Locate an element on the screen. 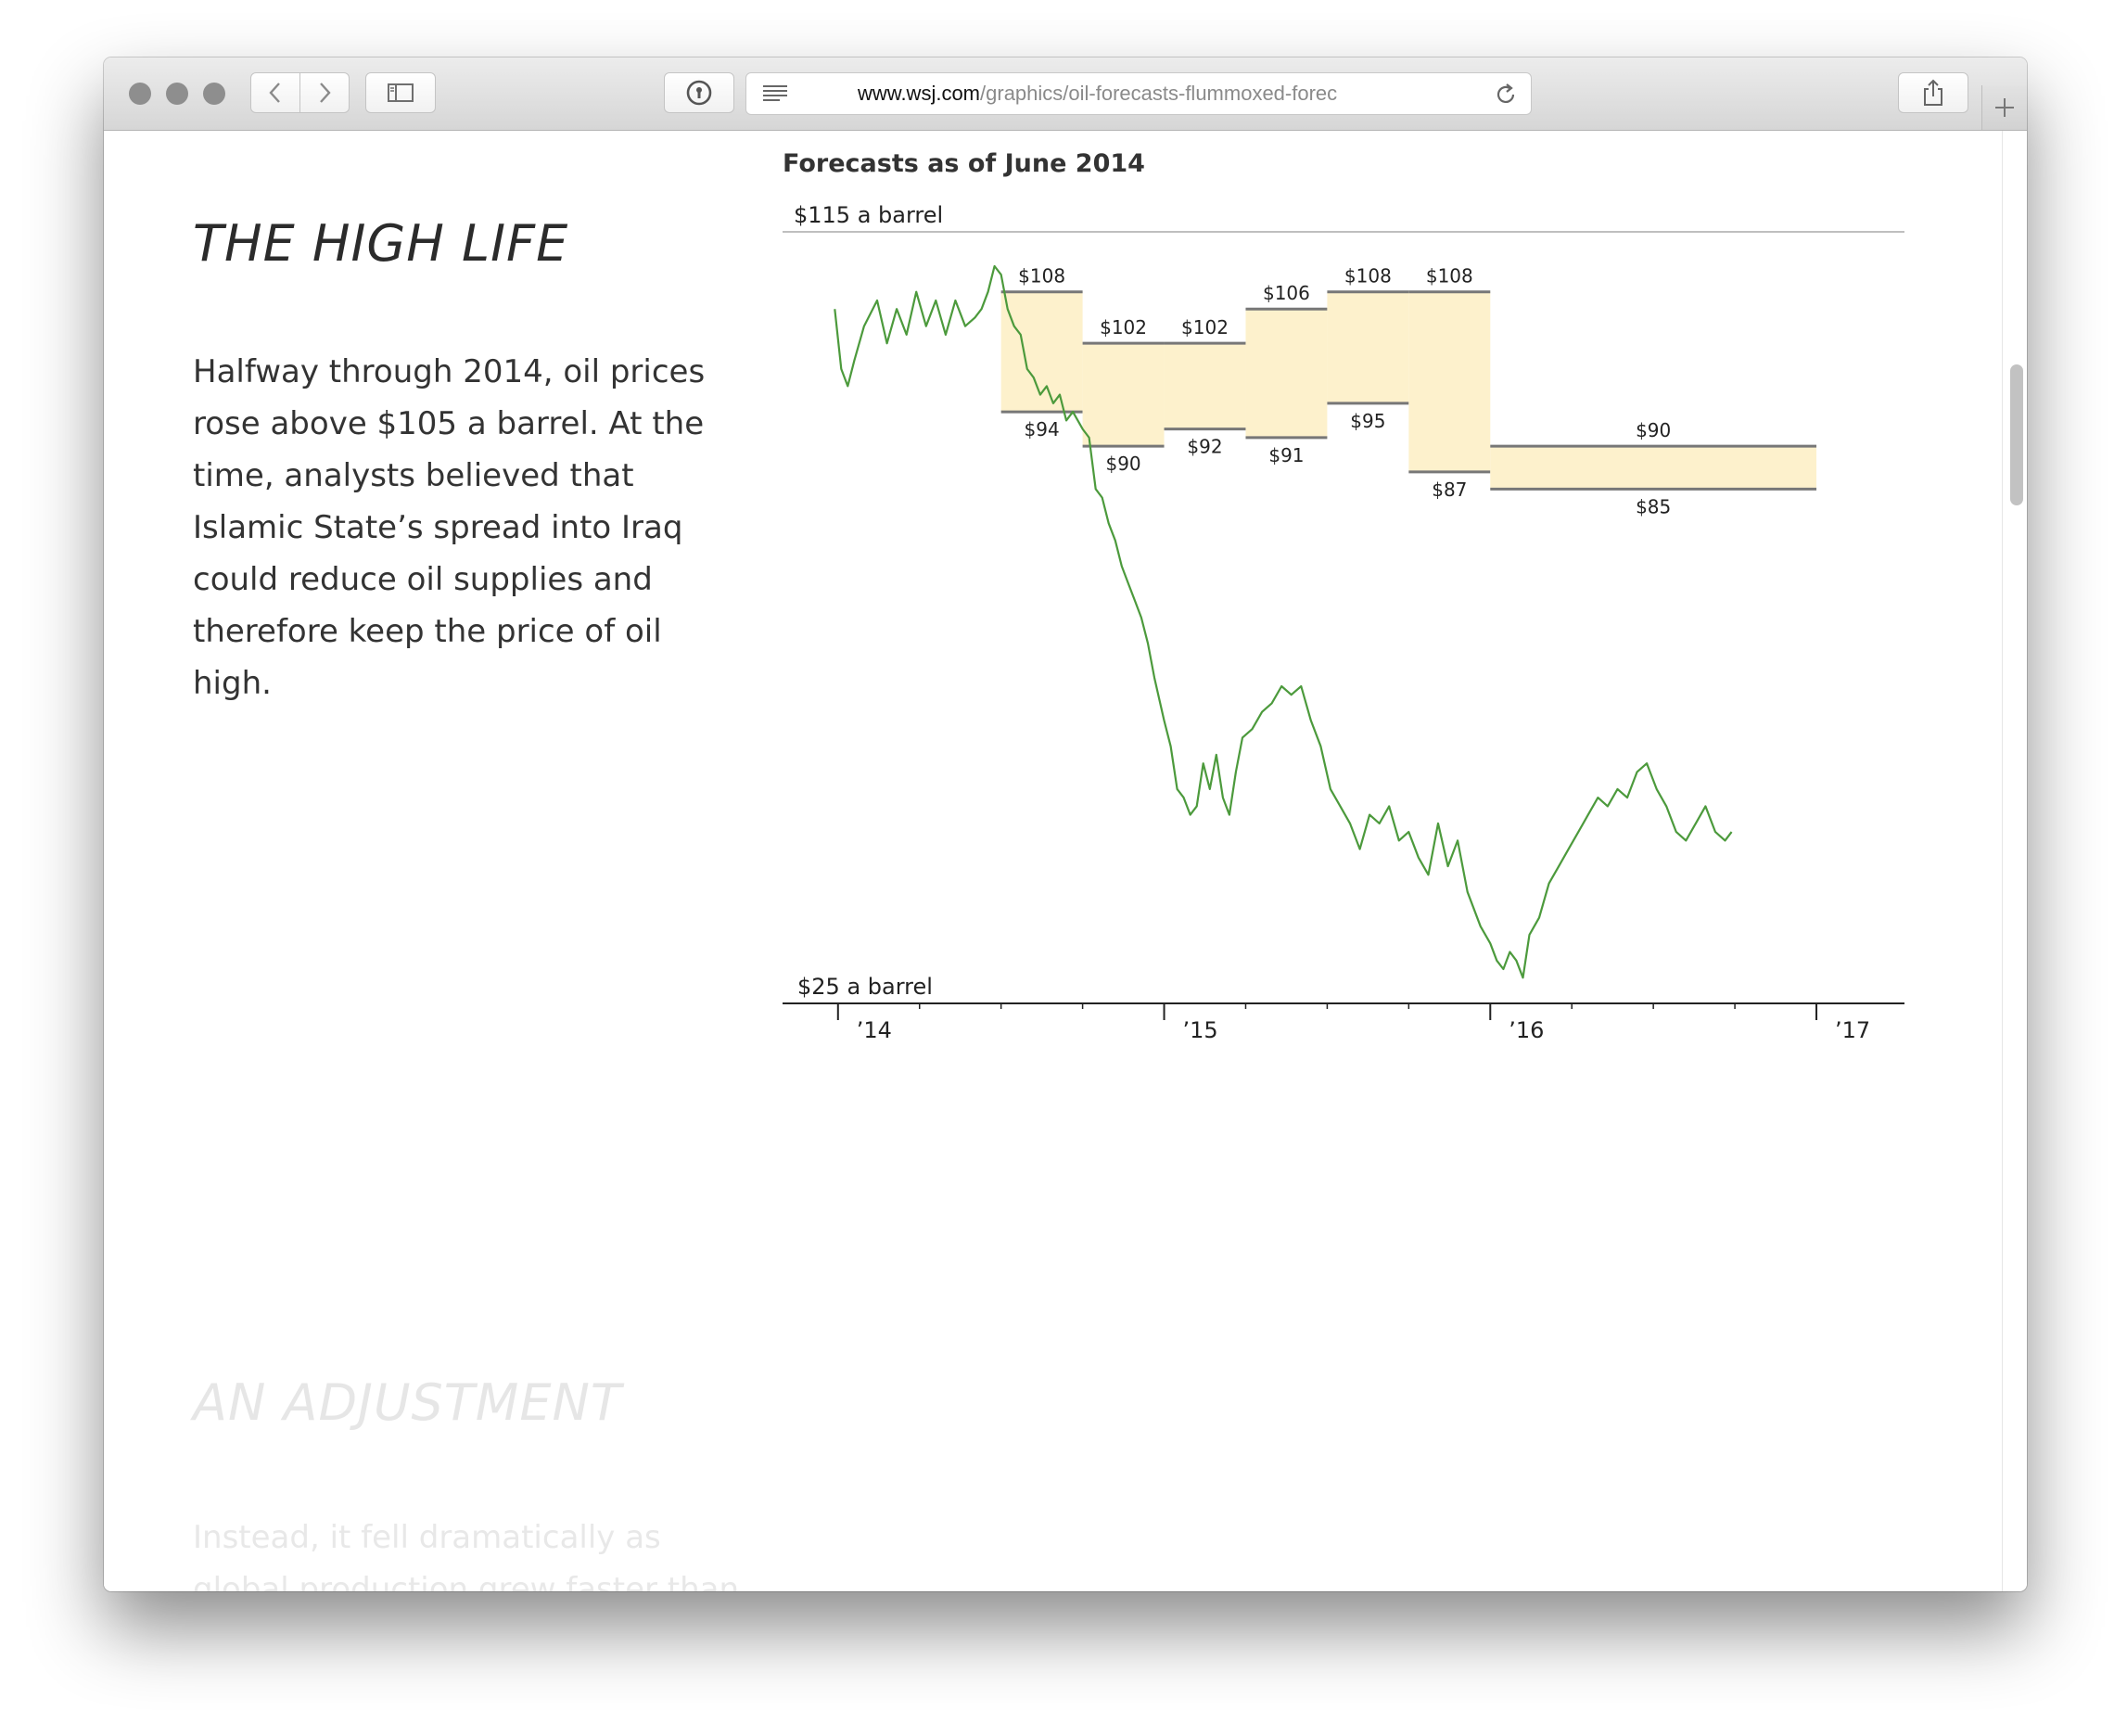 The height and width of the screenshot is (1736, 2127). reader-icon is located at coordinates (775, 94).